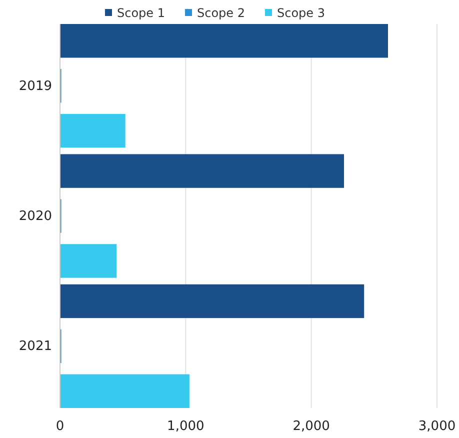 The height and width of the screenshot is (438, 459). What do you see at coordinates (437, 426) in the screenshot?
I see `x-tick-label: 3,000` at bounding box center [437, 426].